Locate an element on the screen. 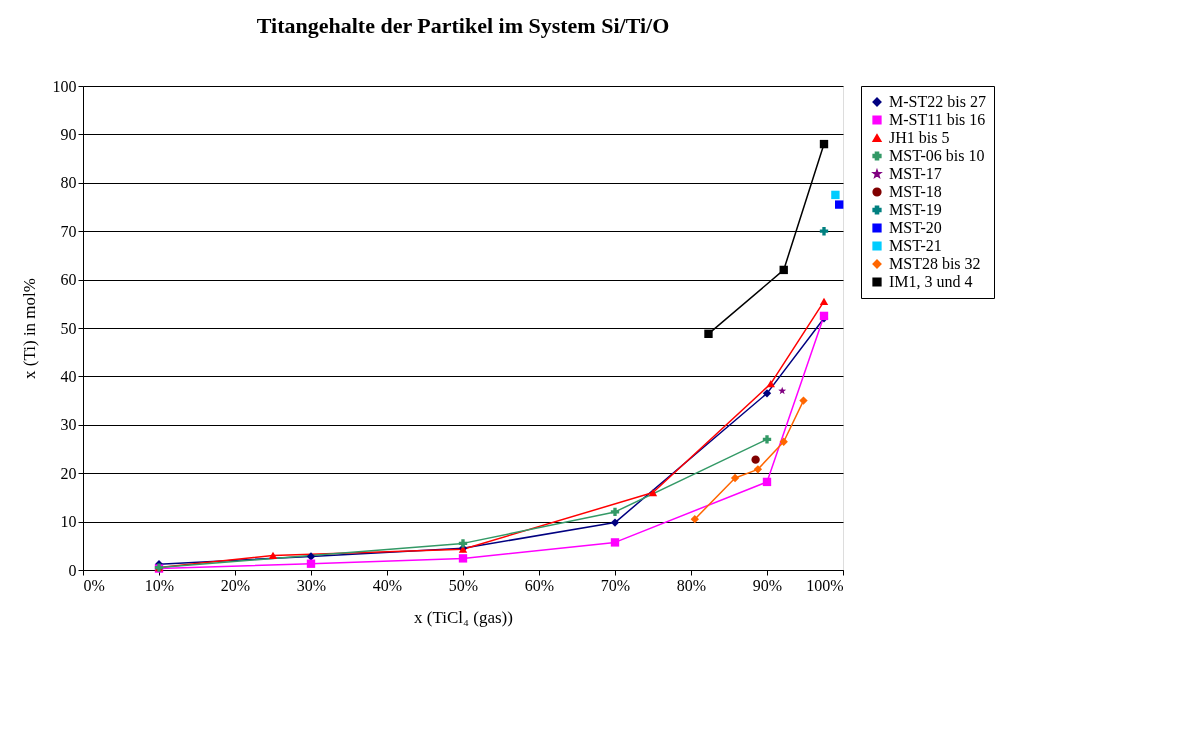 This screenshot has width=1200, height=737. x-tick-label: 80% is located at coordinates (691, 585).